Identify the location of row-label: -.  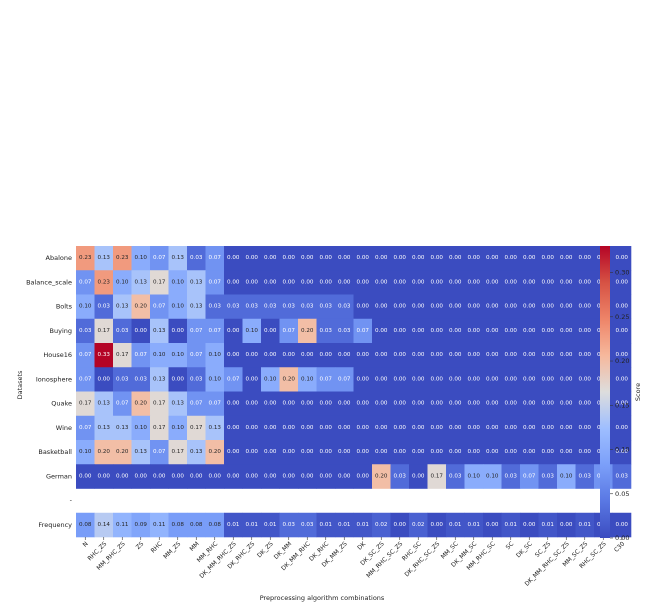
(71, 501).